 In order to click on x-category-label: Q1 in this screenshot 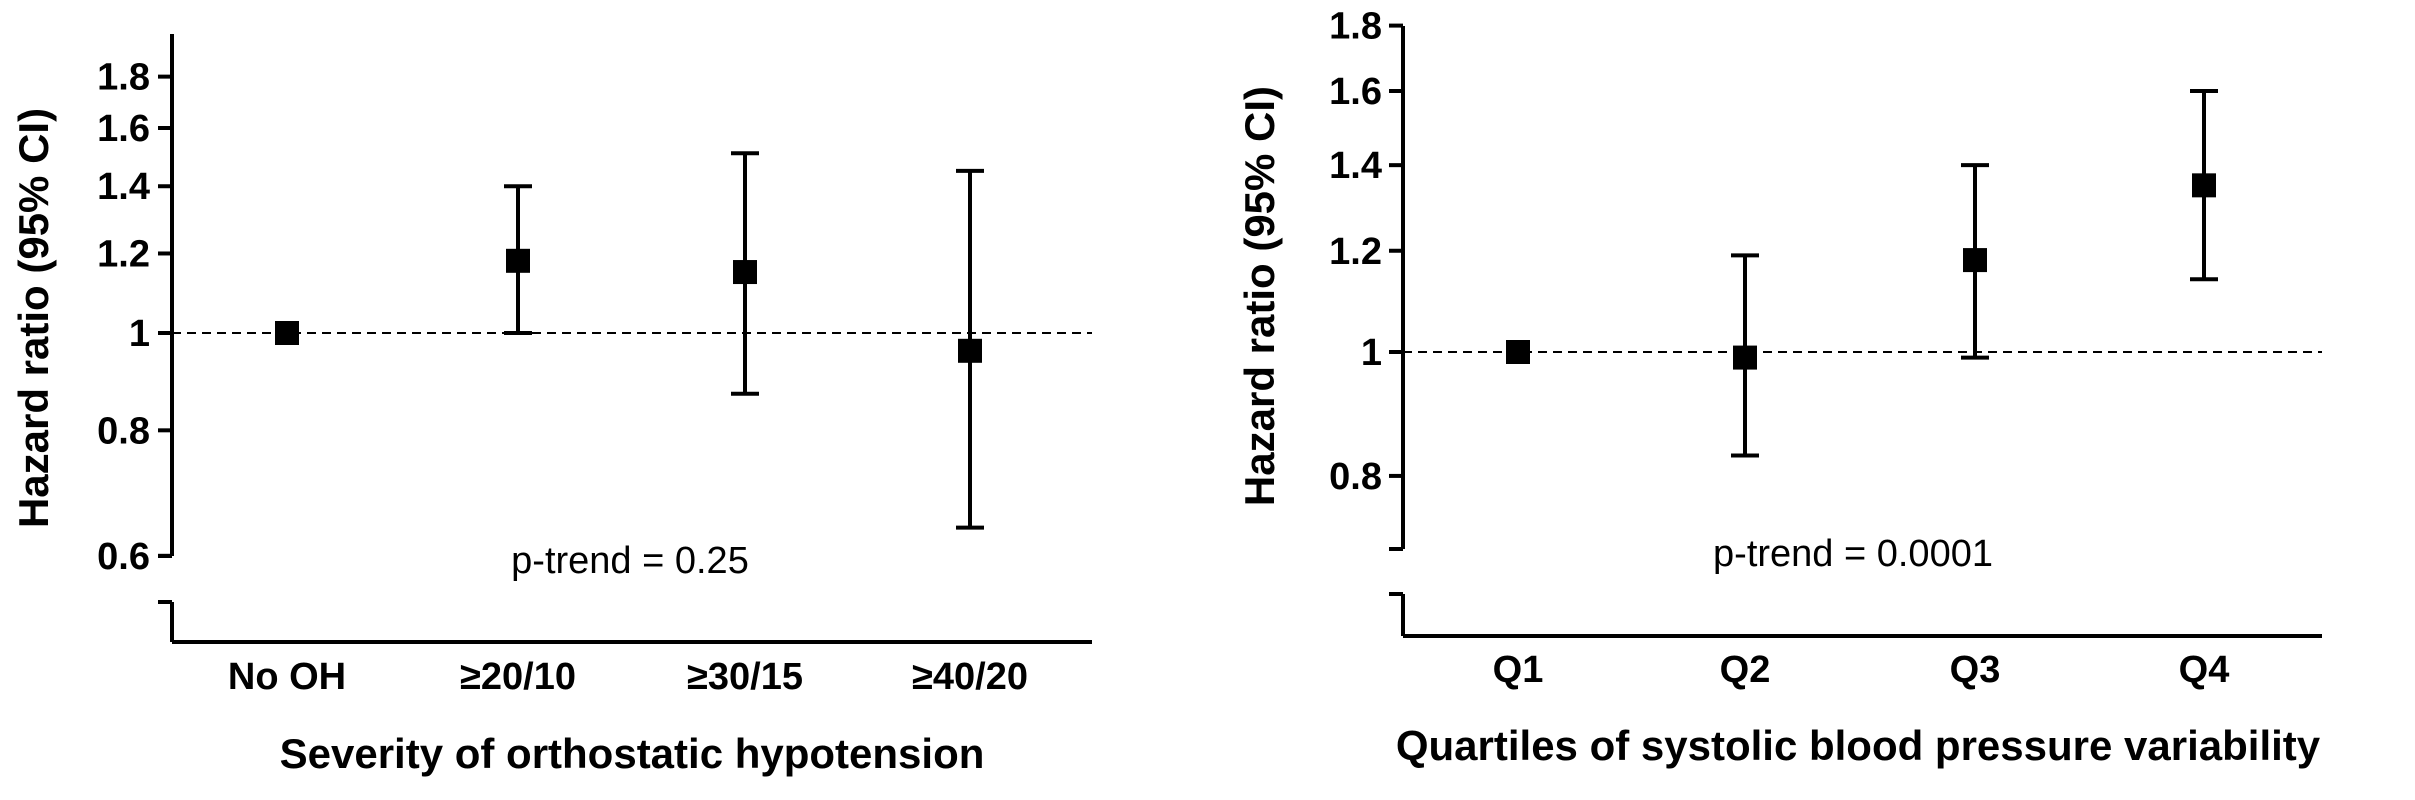, I will do `click(1518, 670)`.